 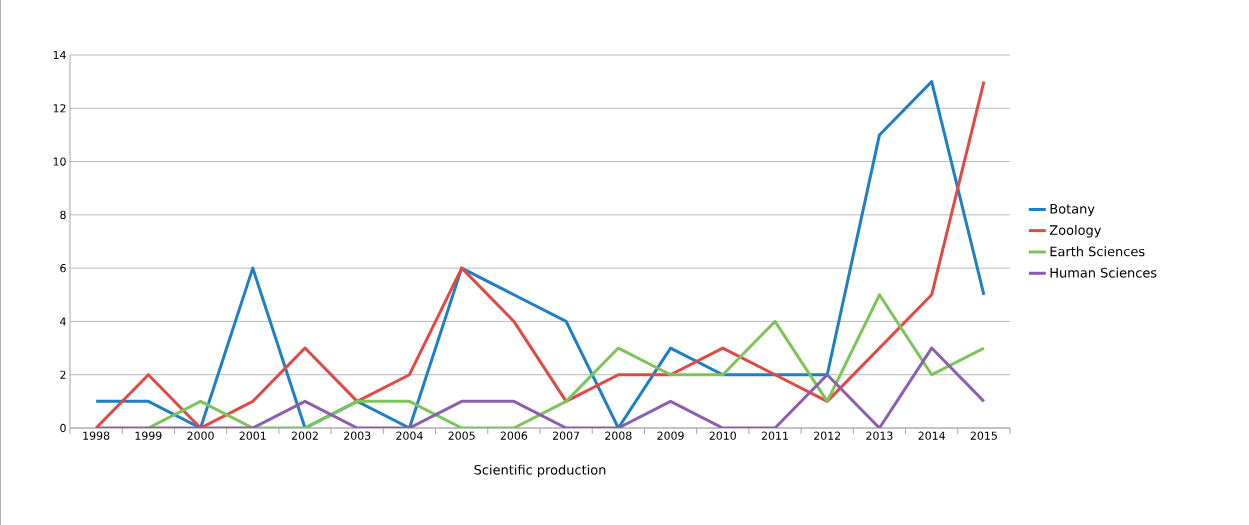 What do you see at coordinates (540, 471) in the screenshot?
I see `x-axis-title: Scientific production` at bounding box center [540, 471].